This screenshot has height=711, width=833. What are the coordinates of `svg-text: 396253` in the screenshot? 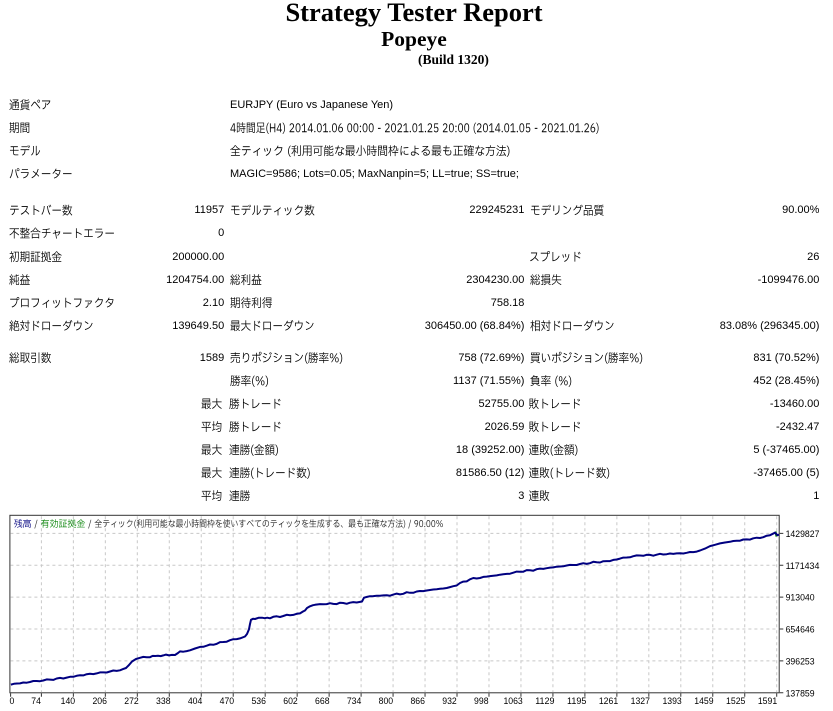 It's located at (800, 660).